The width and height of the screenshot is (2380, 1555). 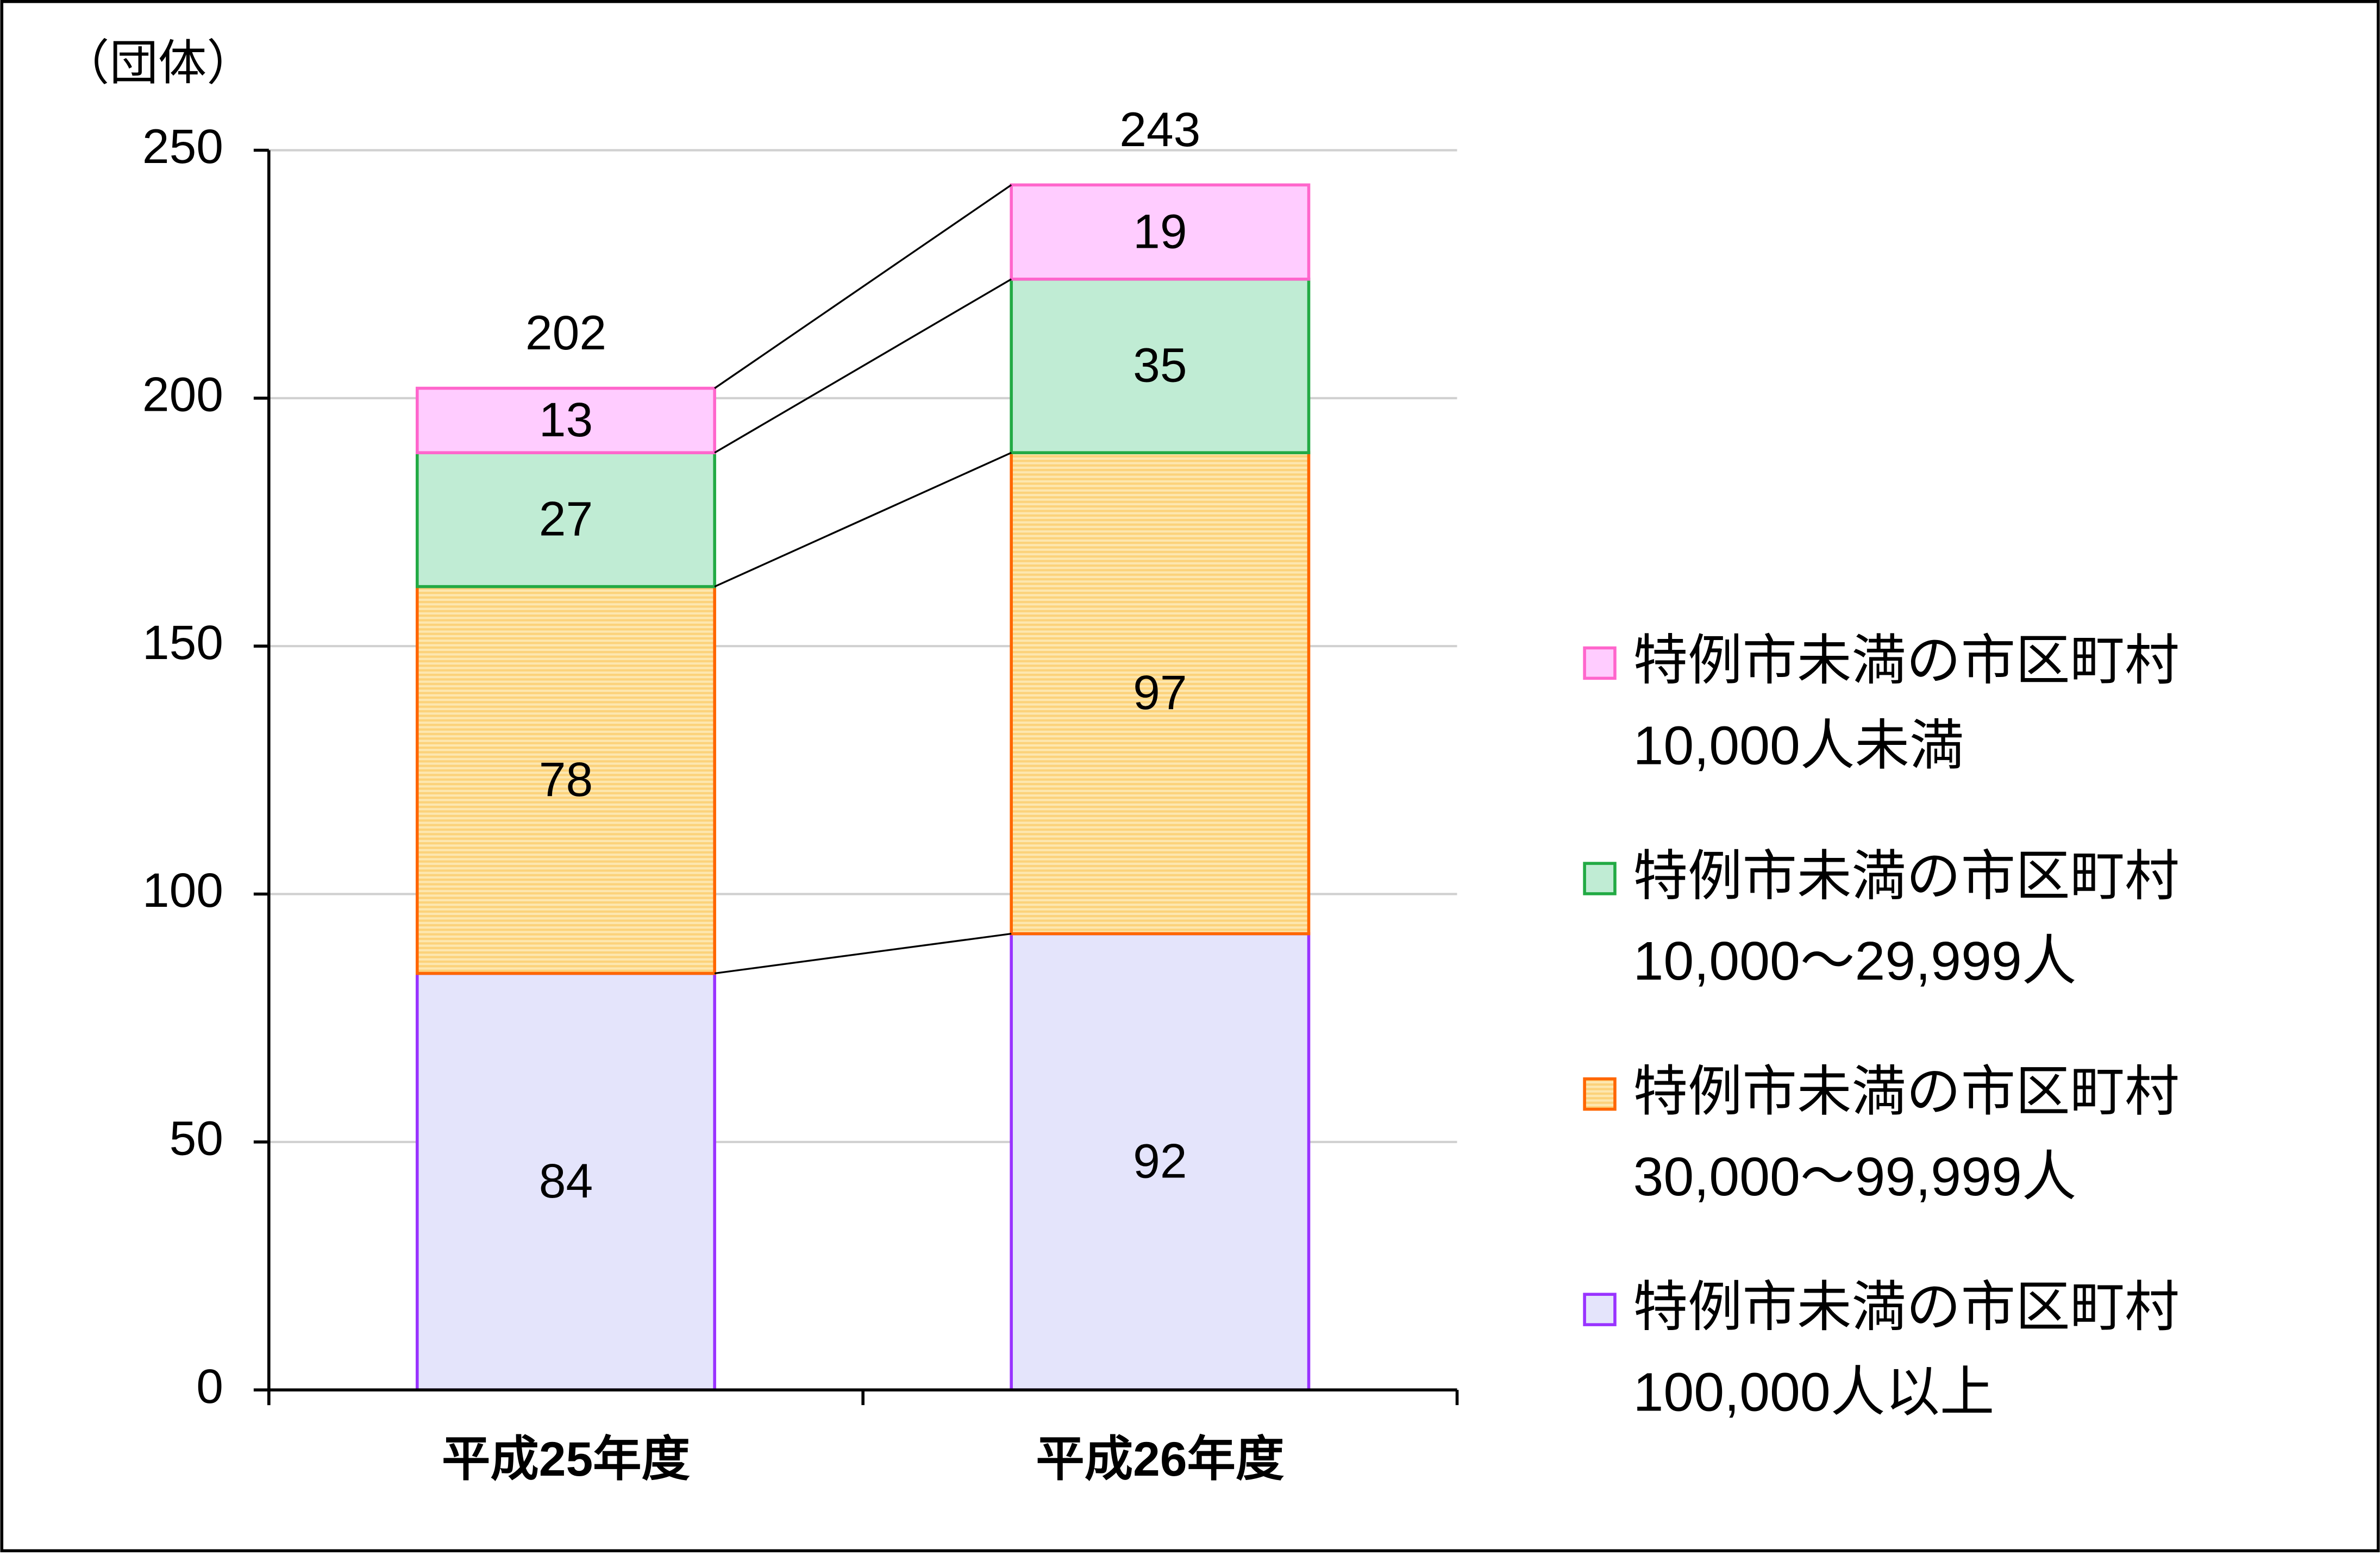 What do you see at coordinates (565, 333) in the screenshot?
I see `total-label: 202` at bounding box center [565, 333].